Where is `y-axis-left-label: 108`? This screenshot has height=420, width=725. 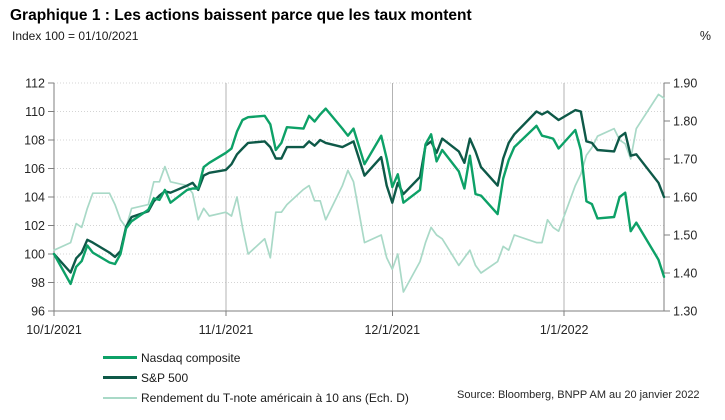 y-axis-left-label: 108 is located at coordinates (34, 141).